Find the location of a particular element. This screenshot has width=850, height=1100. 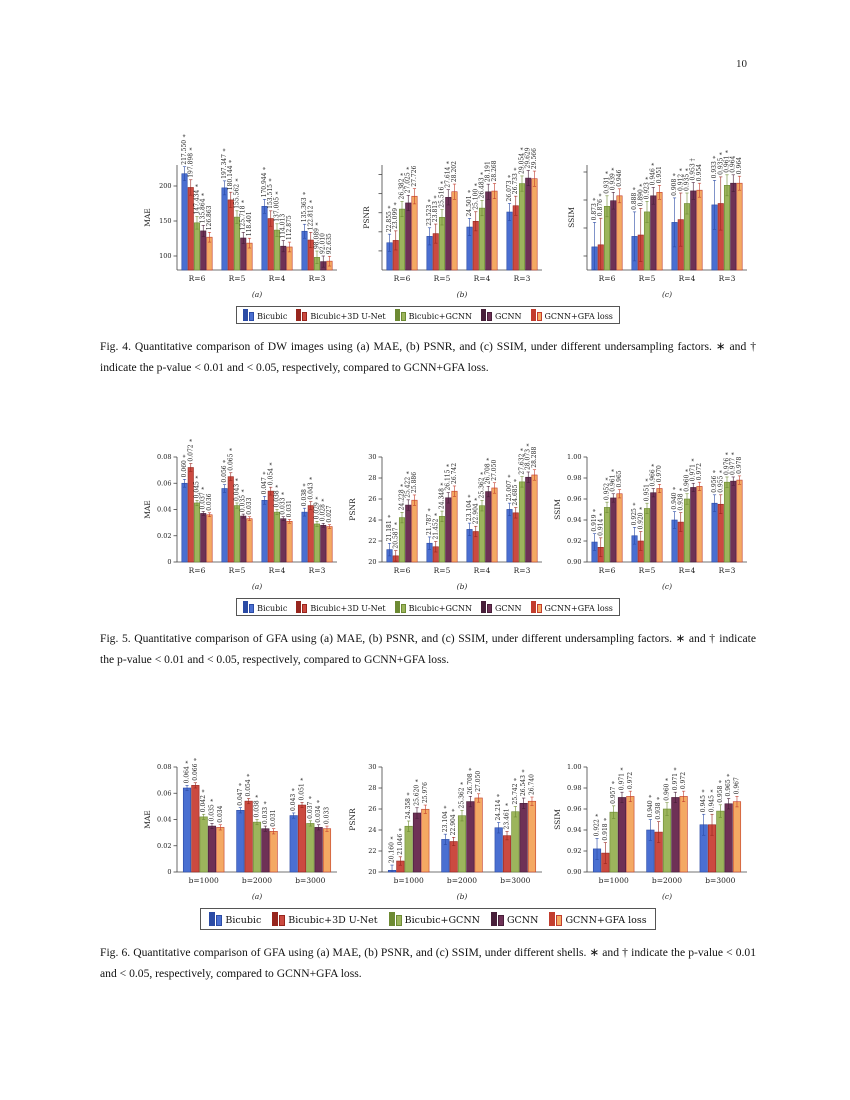

svg-text: 27.614 ∗ is located at coordinates (447, 174).